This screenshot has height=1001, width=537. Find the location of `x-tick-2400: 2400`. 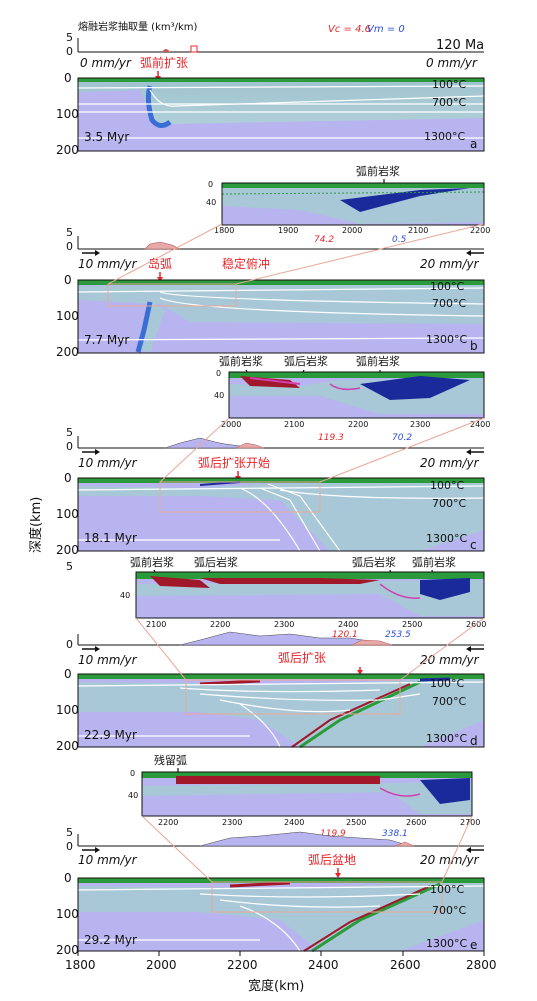

x-tick-2400: 2400 is located at coordinates (323, 965).